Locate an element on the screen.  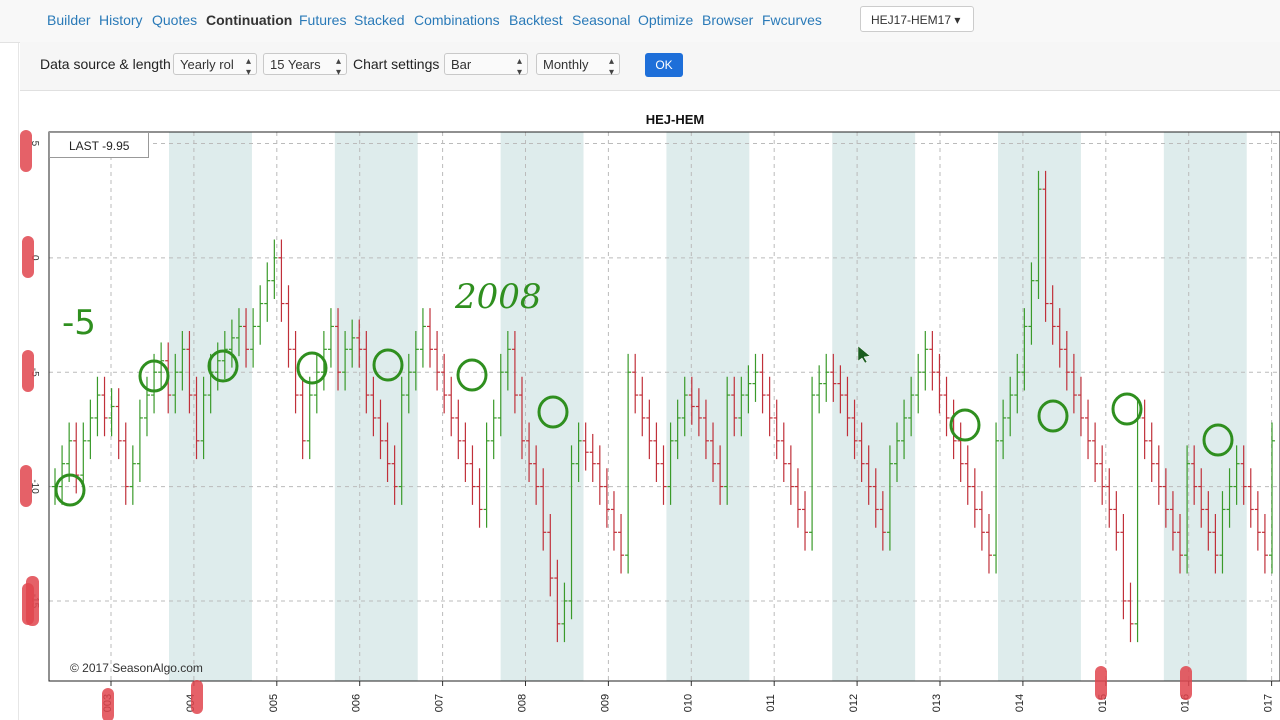
nav-backtest: Backtest is located at coordinates (536, 20).